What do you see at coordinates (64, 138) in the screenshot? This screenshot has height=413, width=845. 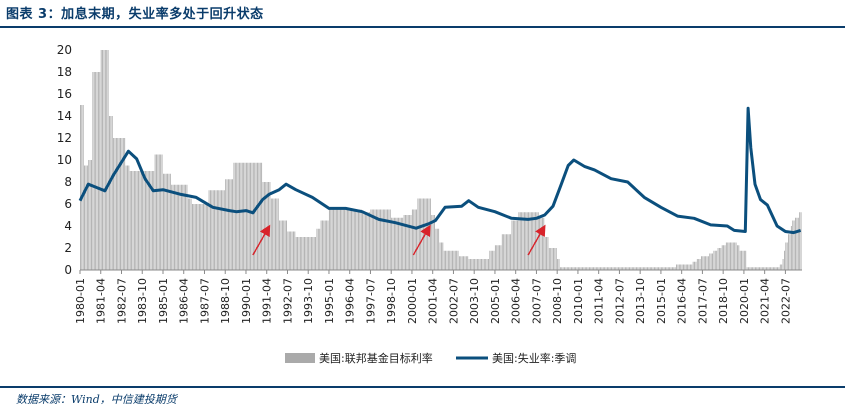 I see `y-tick-label: 12` at bounding box center [64, 138].